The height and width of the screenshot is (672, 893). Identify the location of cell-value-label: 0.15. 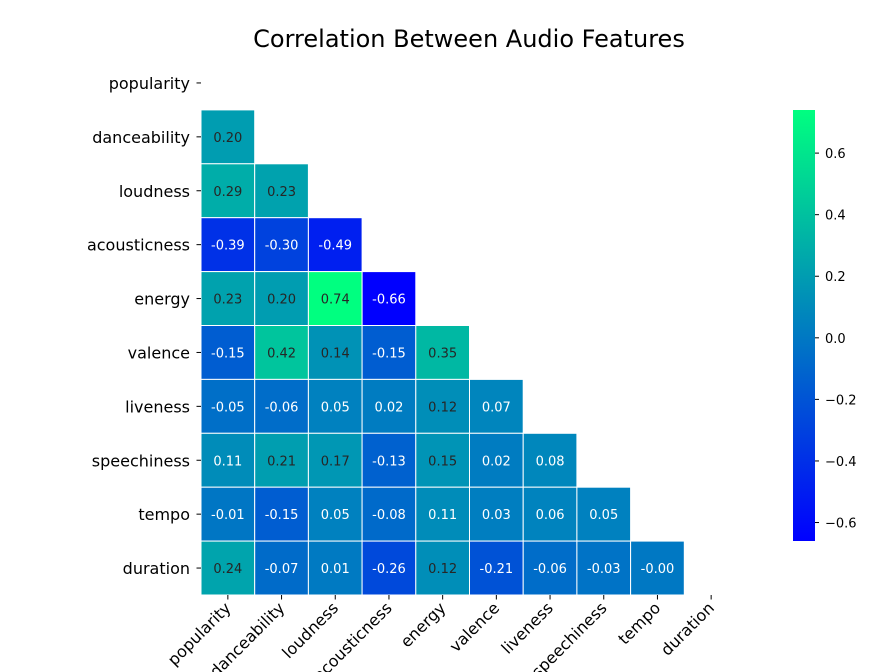
(442, 461).